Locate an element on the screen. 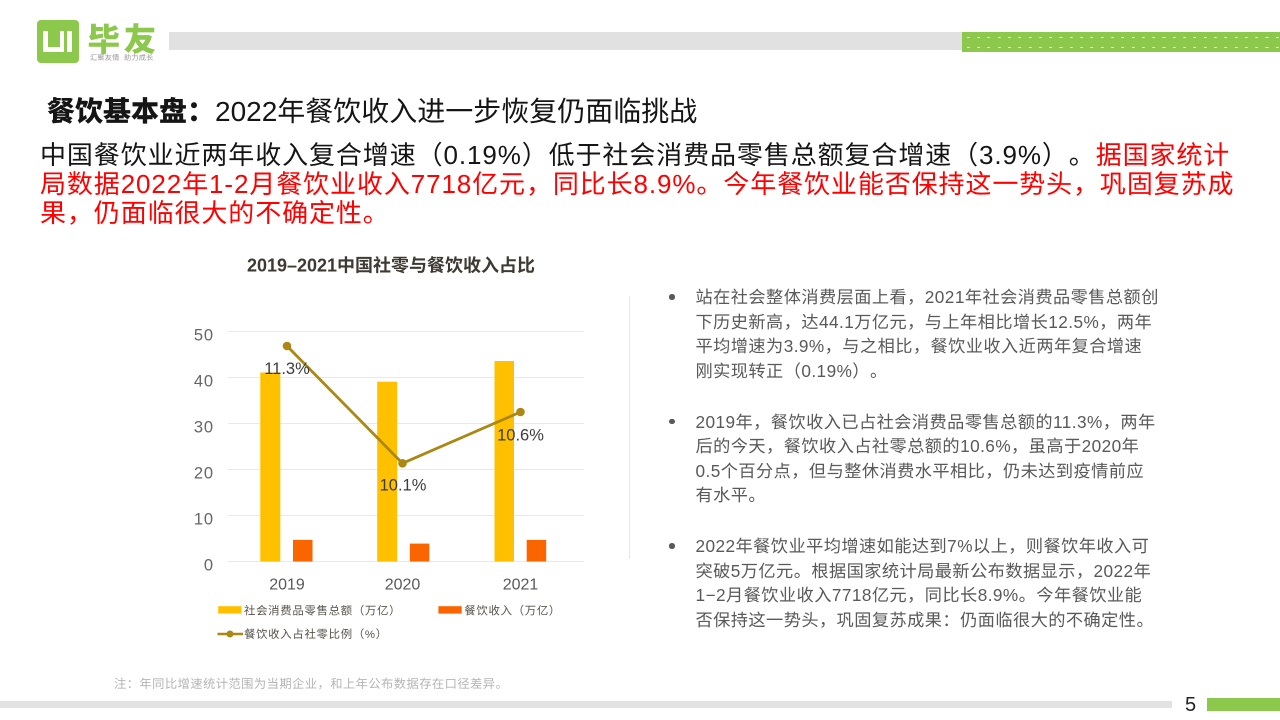 This screenshot has width=1280, height=720. svg-text: 11.3% is located at coordinates (287, 369).